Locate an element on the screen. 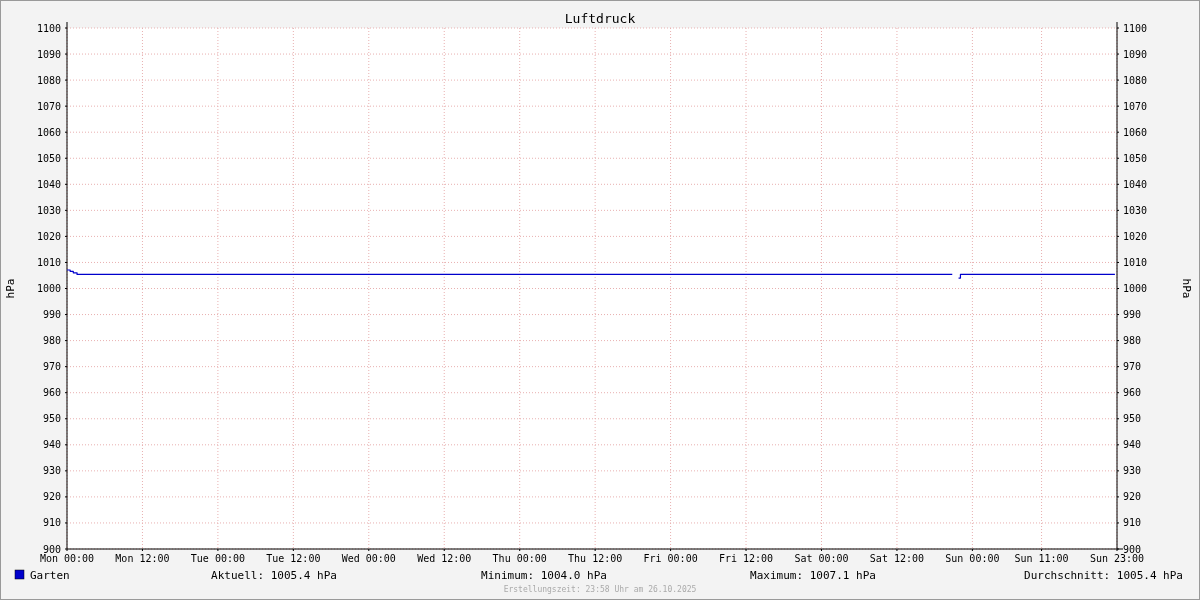 Image resolution: width=1200 pixels, height=600 pixels. y2-tick-label: 1070 is located at coordinates (1135, 106).